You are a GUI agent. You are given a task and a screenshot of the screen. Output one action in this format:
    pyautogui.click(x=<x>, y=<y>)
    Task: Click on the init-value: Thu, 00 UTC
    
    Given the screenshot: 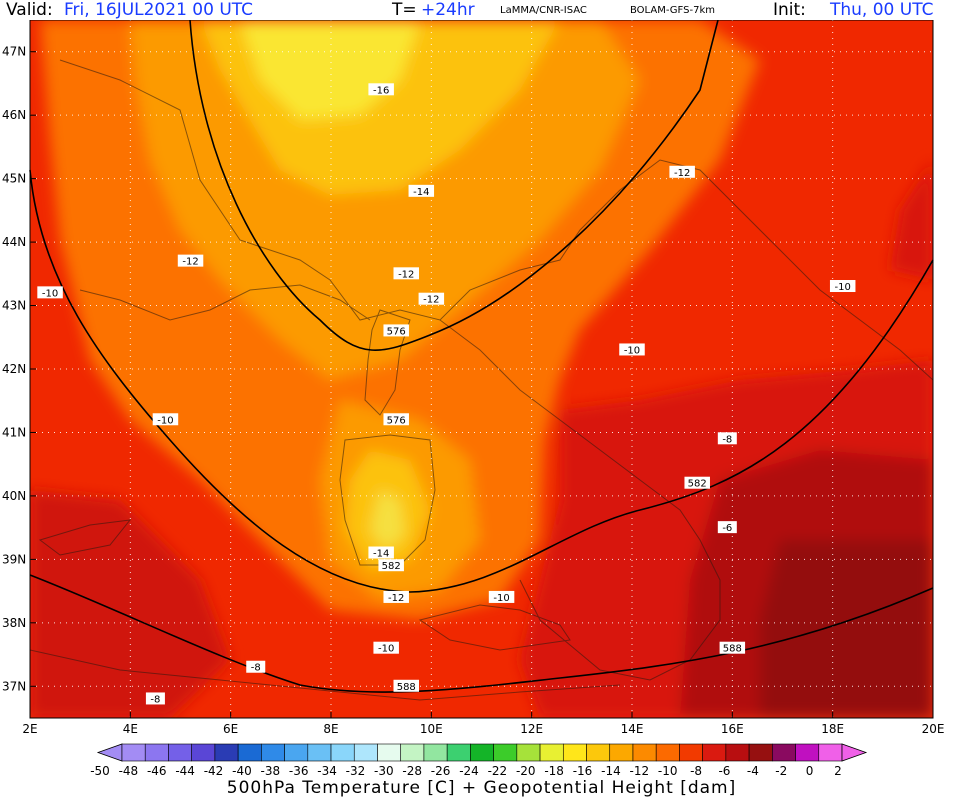 What is the action you would take?
    pyautogui.click(x=882, y=10)
    